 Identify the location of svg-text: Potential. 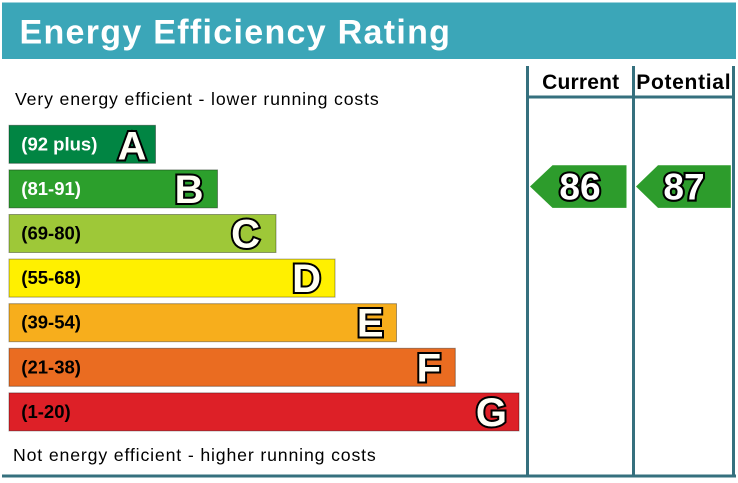
(683, 82).